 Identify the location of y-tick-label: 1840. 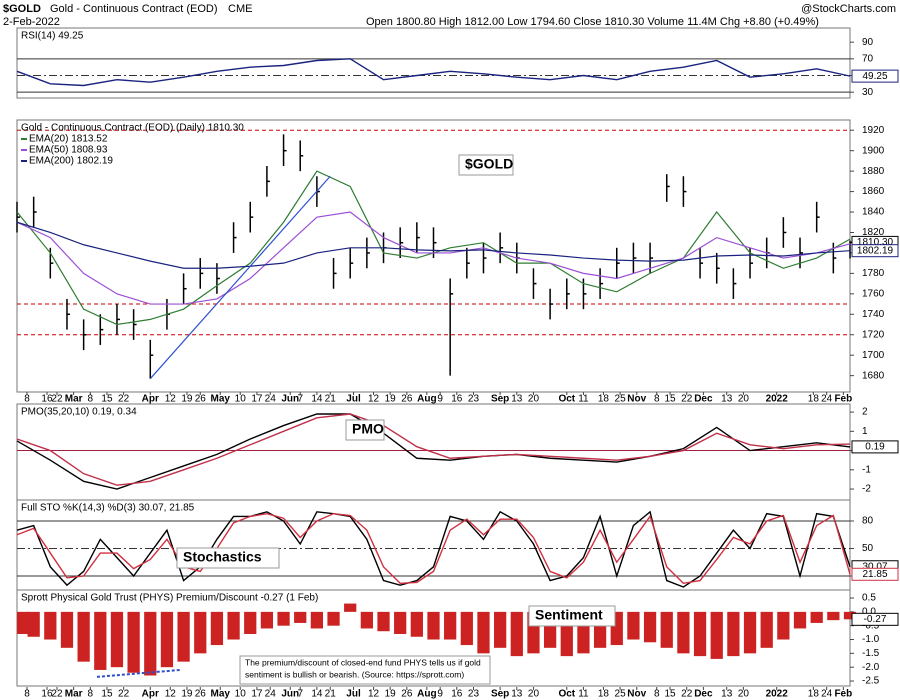
(873, 212).